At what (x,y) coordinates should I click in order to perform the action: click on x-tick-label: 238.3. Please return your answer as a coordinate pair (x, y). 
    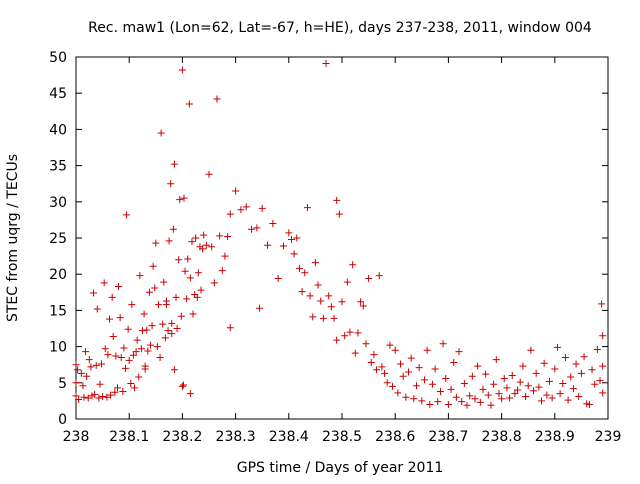
    Looking at the image, I should click on (236, 437).